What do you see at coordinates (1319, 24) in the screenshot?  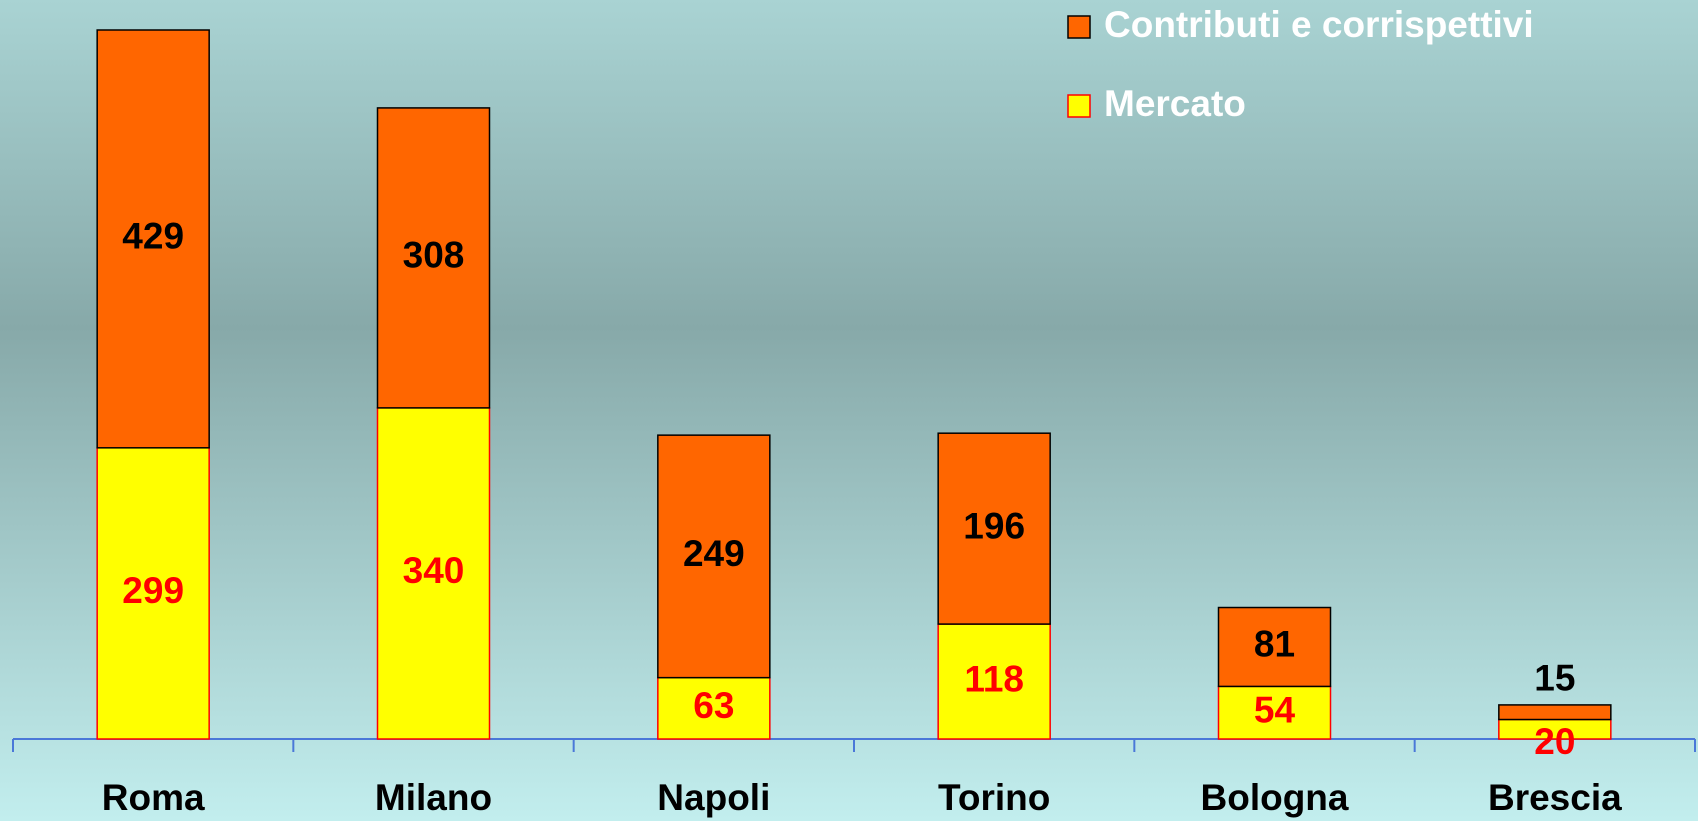 I see `legend-label: Contributi e corrispettivi` at bounding box center [1319, 24].